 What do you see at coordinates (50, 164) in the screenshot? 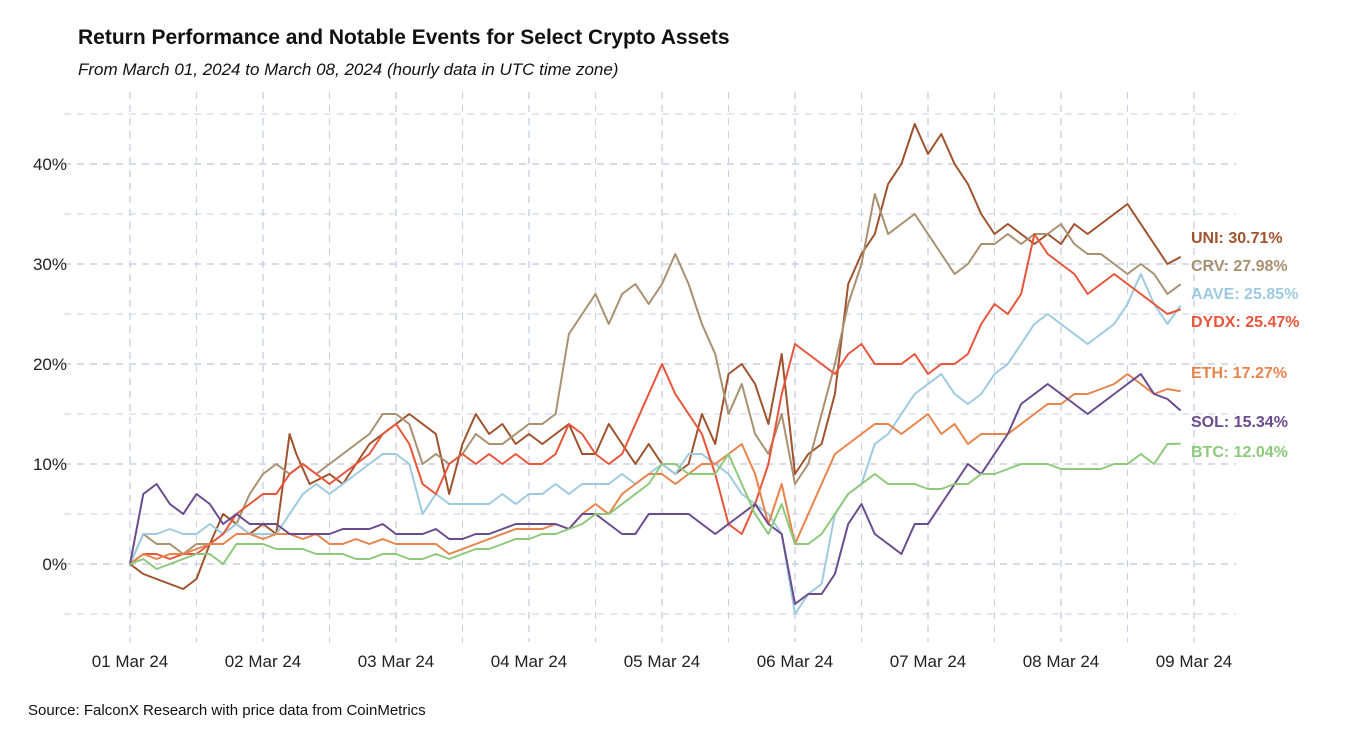
I see `y-tick-label: 40%` at bounding box center [50, 164].